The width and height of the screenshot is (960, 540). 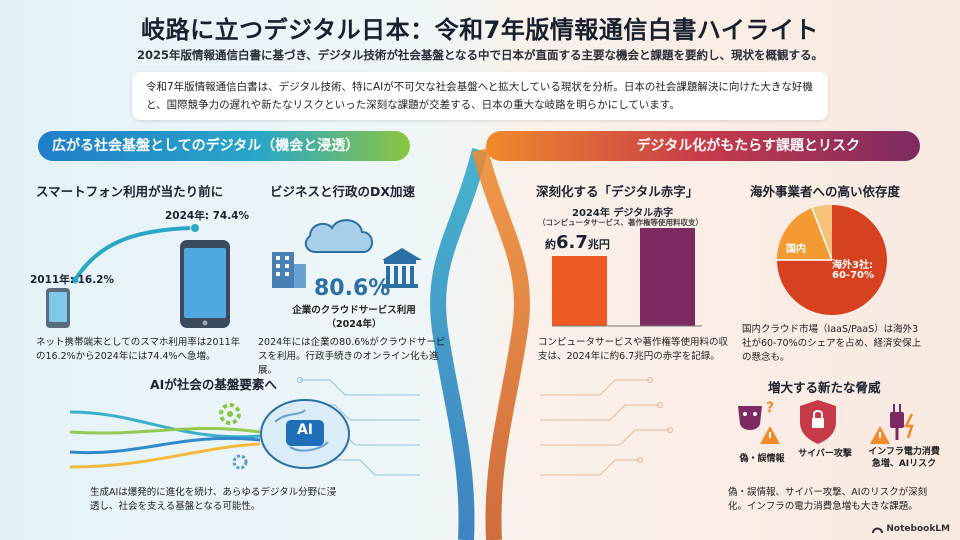 What do you see at coordinates (825, 191) in the screenshot?
I see `dependence-heading: 海外事業者への高い依存度` at bounding box center [825, 191].